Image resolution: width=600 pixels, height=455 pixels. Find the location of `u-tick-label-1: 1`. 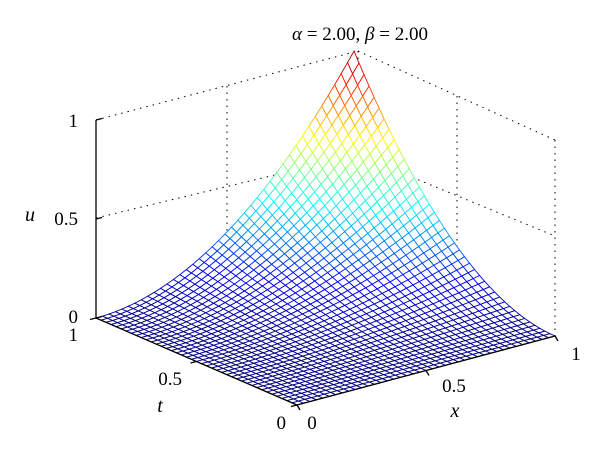

u-tick-label-1: 1 is located at coordinates (74, 121).